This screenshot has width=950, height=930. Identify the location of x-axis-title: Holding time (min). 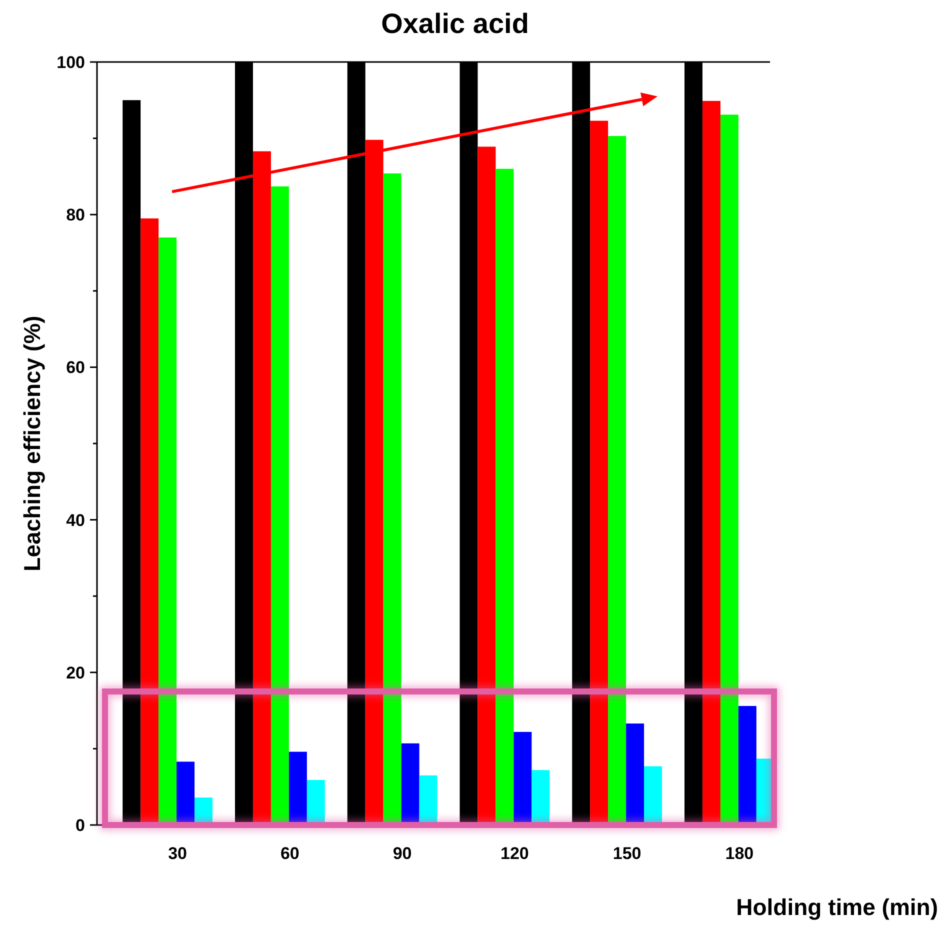
(837, 907).